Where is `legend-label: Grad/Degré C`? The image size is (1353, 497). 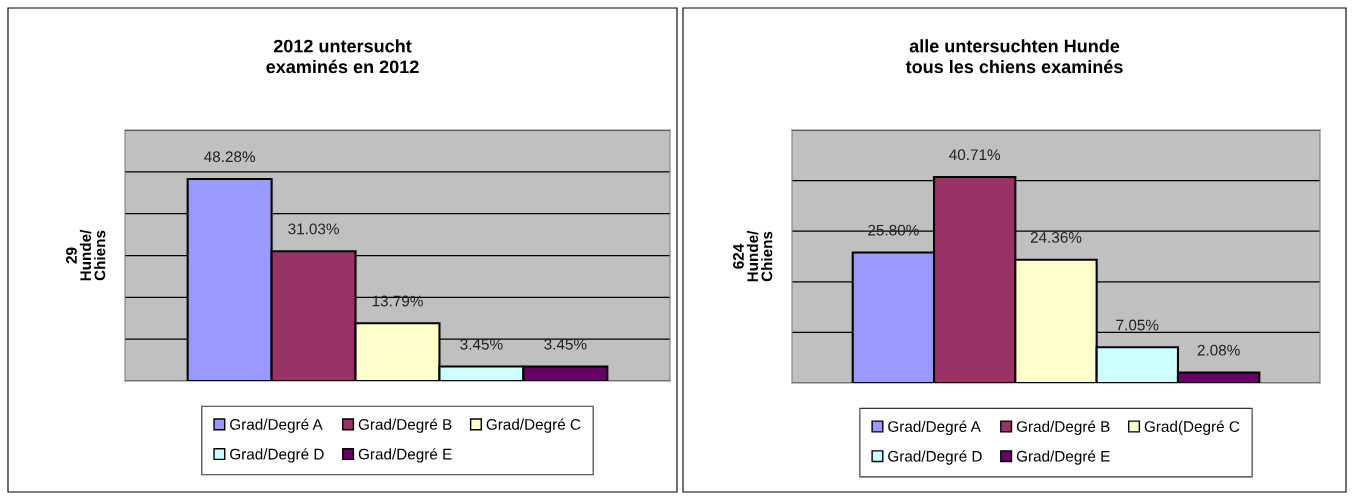
legend-label: Grad/Degré C is located at coordinates (533, 425).